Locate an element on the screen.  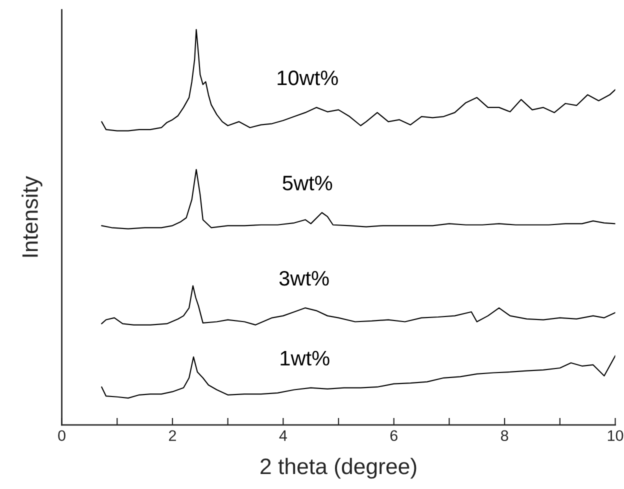
x-tick-label: 0 is located at coordinates (62, 436).